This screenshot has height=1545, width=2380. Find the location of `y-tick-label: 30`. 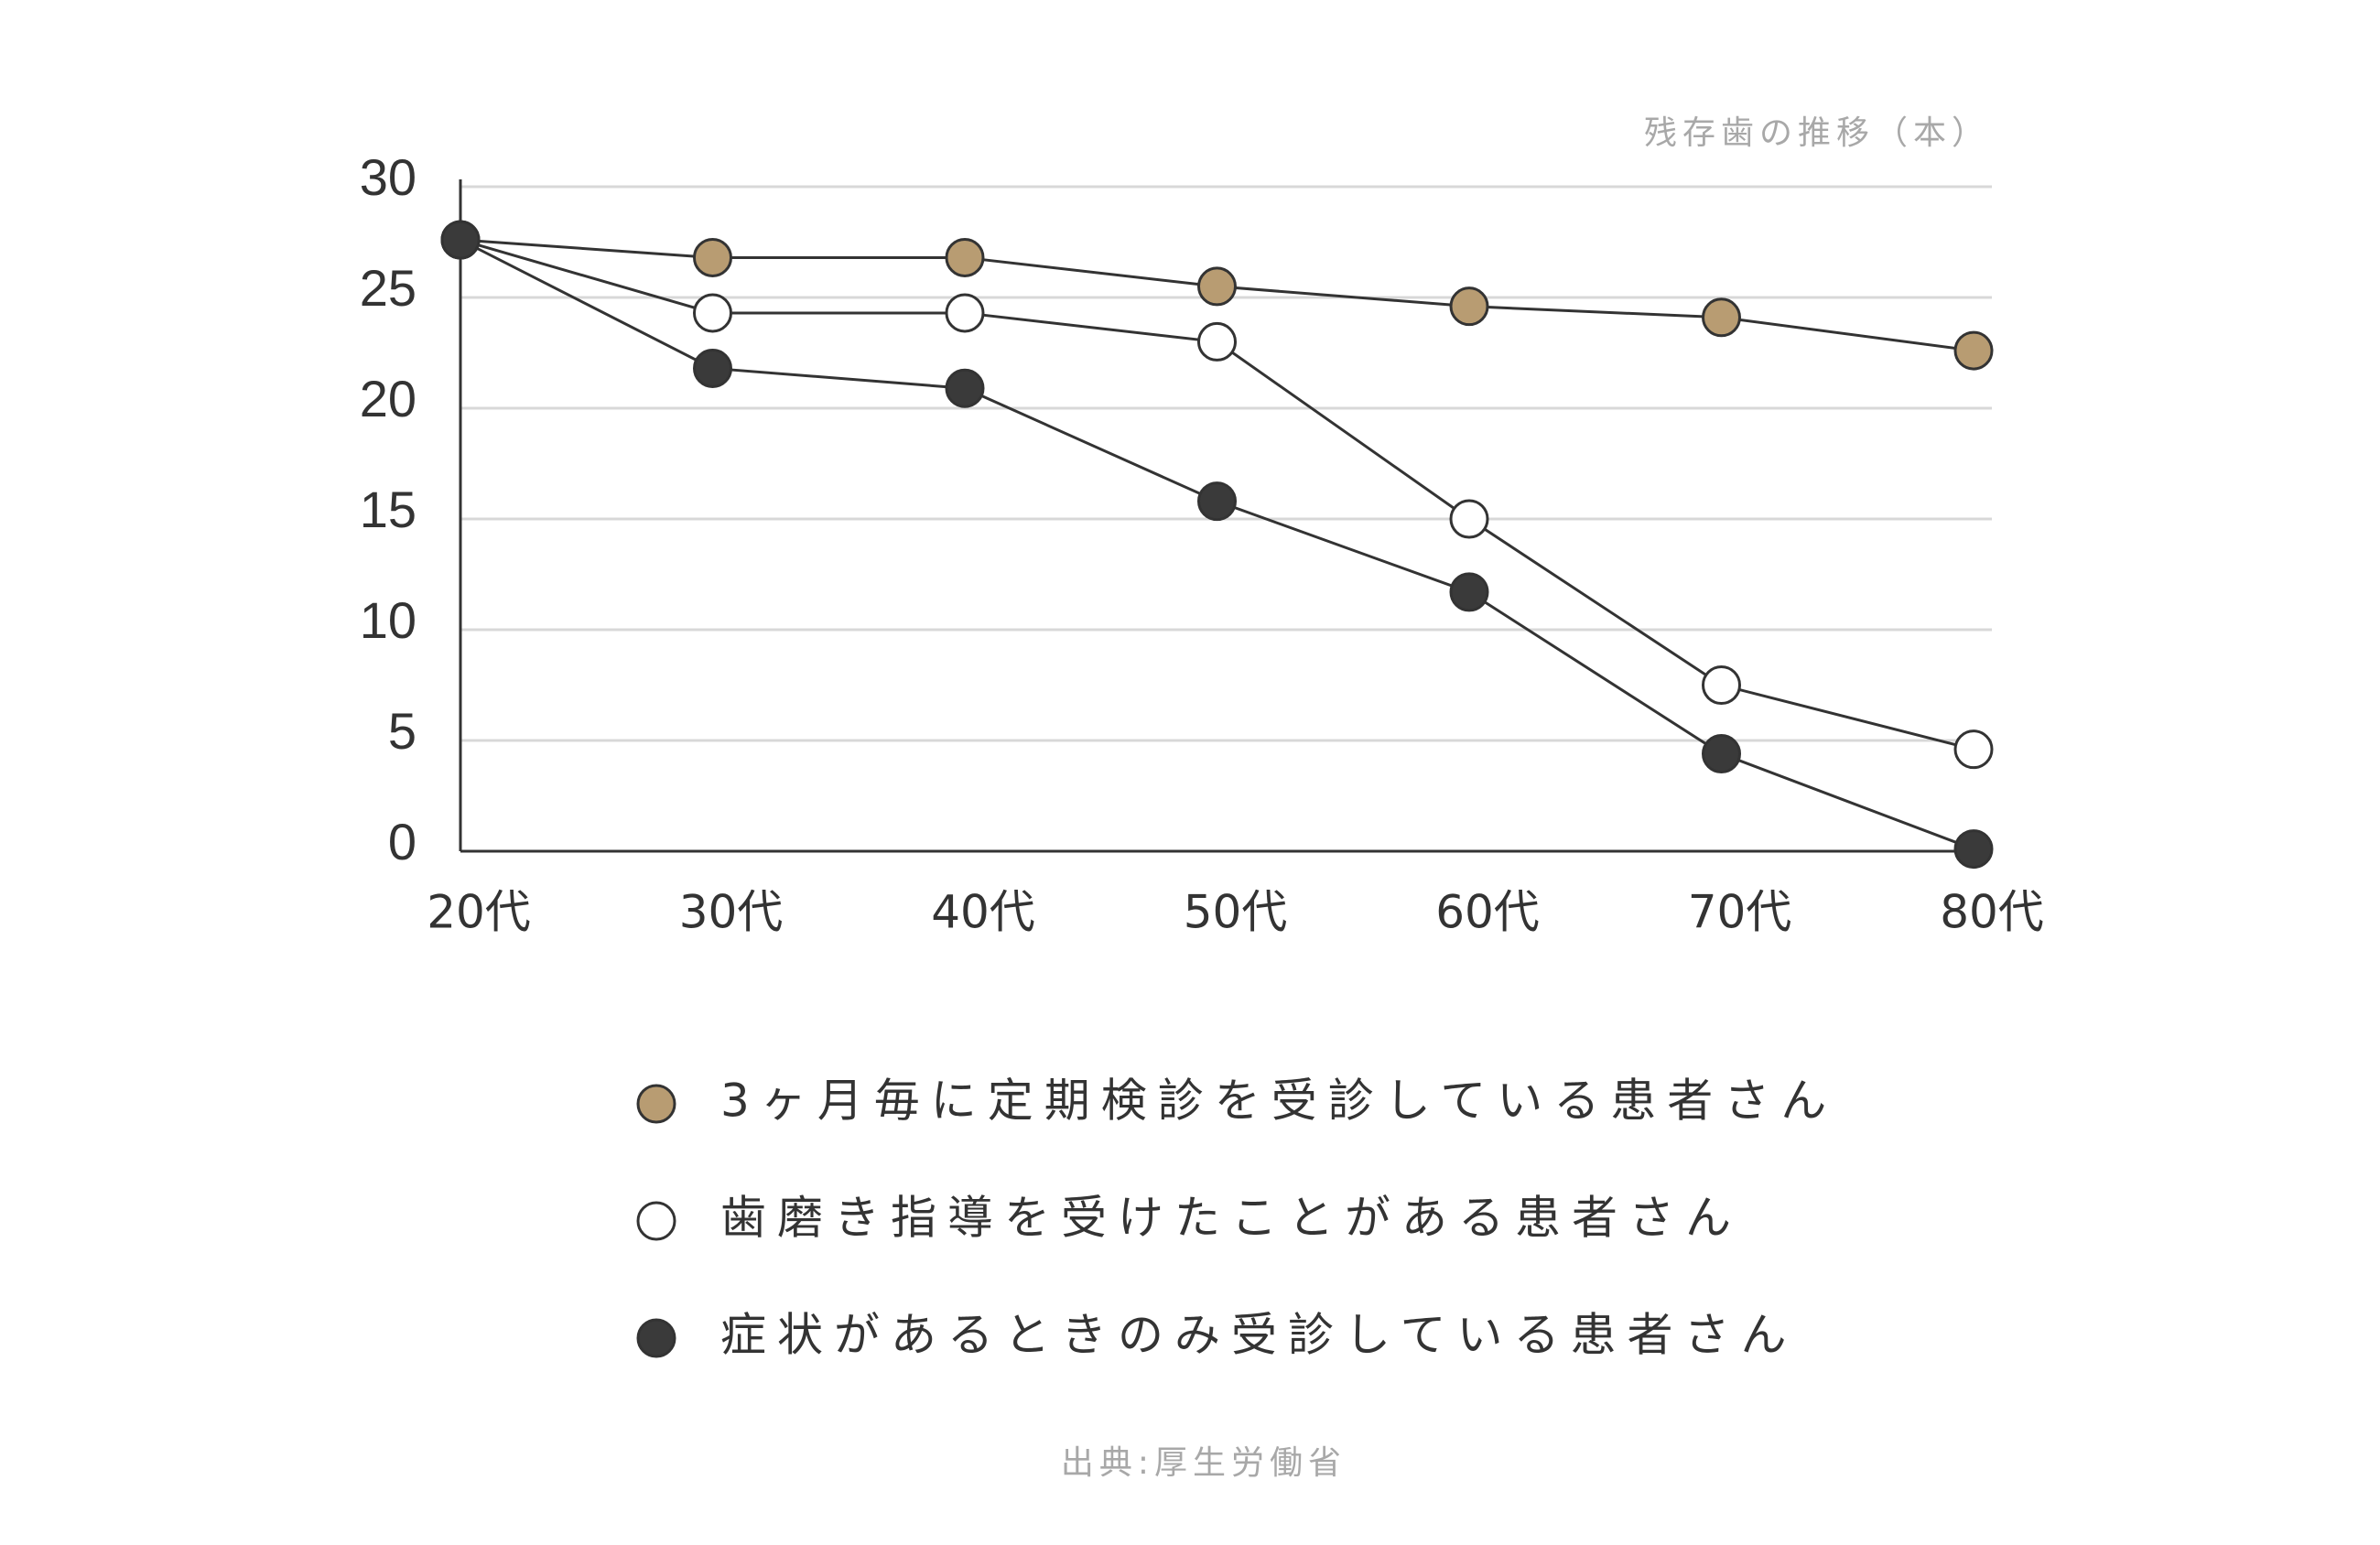

y-tick-label: 30 is located at coordinates (388, 177).